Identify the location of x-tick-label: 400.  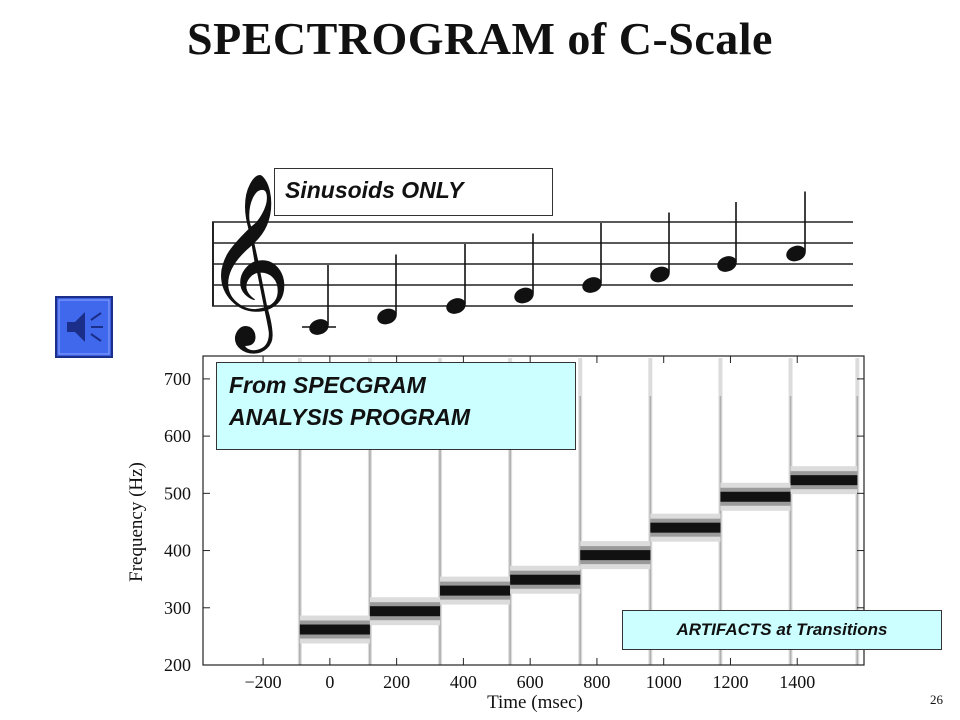
(463, 682).